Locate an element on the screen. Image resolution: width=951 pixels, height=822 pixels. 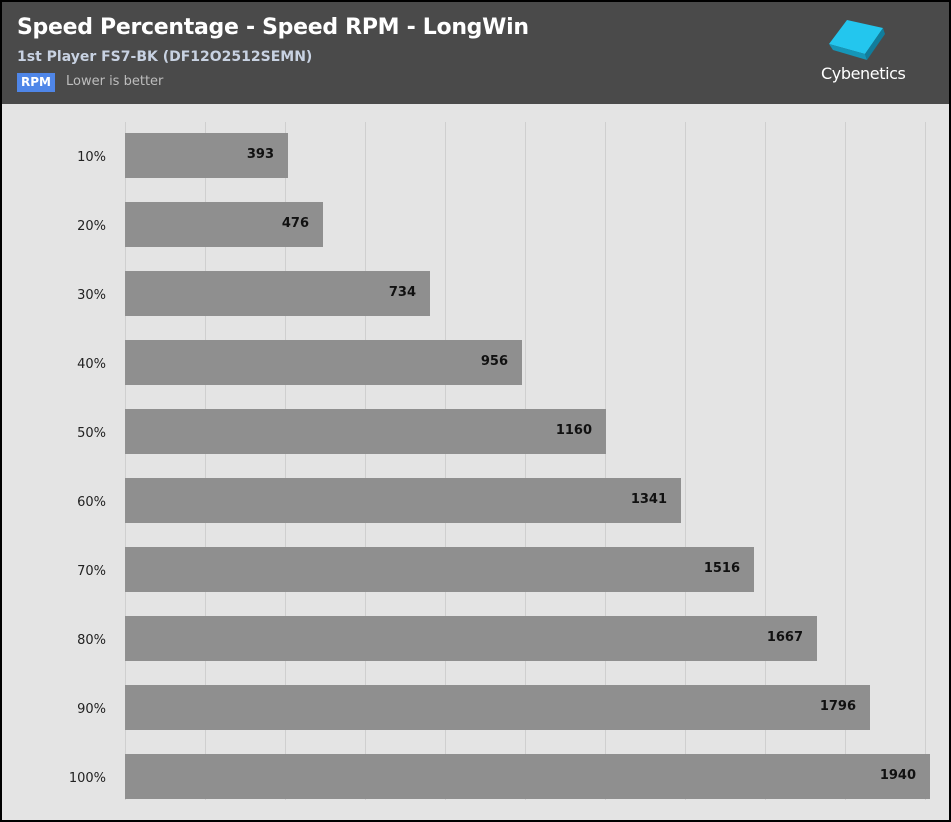
chart-title: Speed Percentage - Speed RPM - LongWin is located at coordinates (273, 27).